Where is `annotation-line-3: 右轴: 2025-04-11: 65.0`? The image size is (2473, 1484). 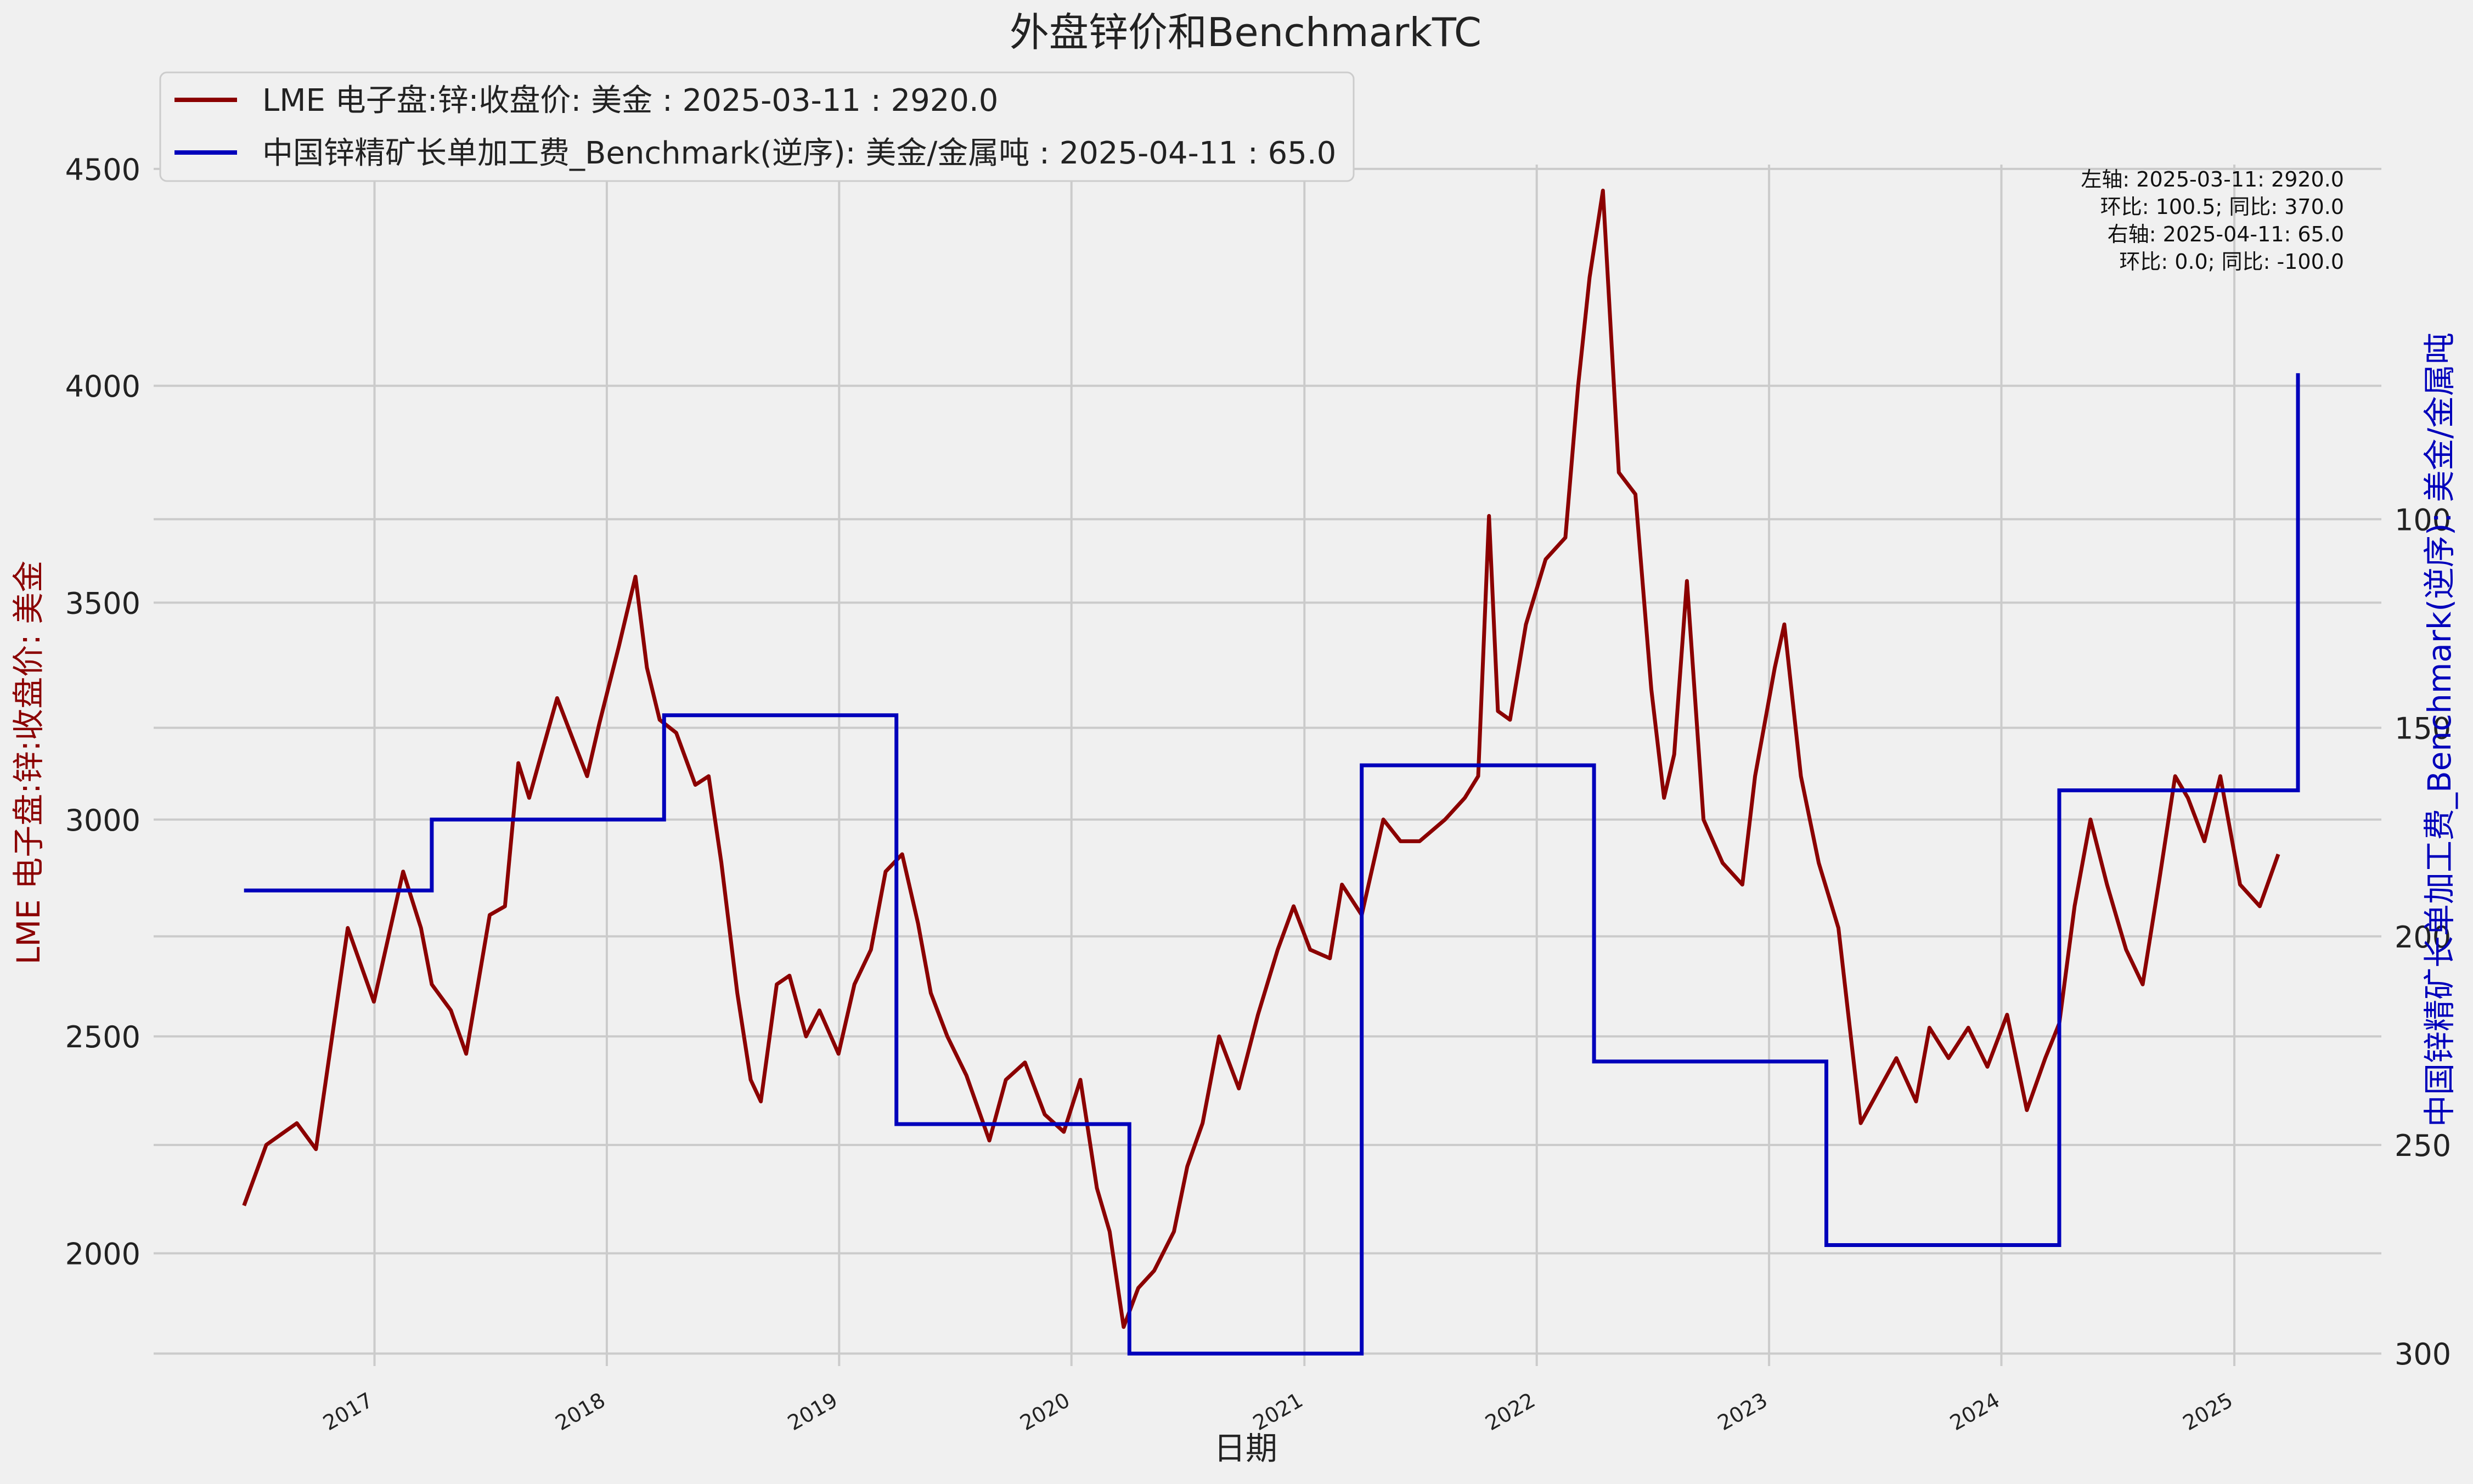
annotation-line-3: 右轴: 2025-04-11: 65.0 is located at coordinates (2226, 234).